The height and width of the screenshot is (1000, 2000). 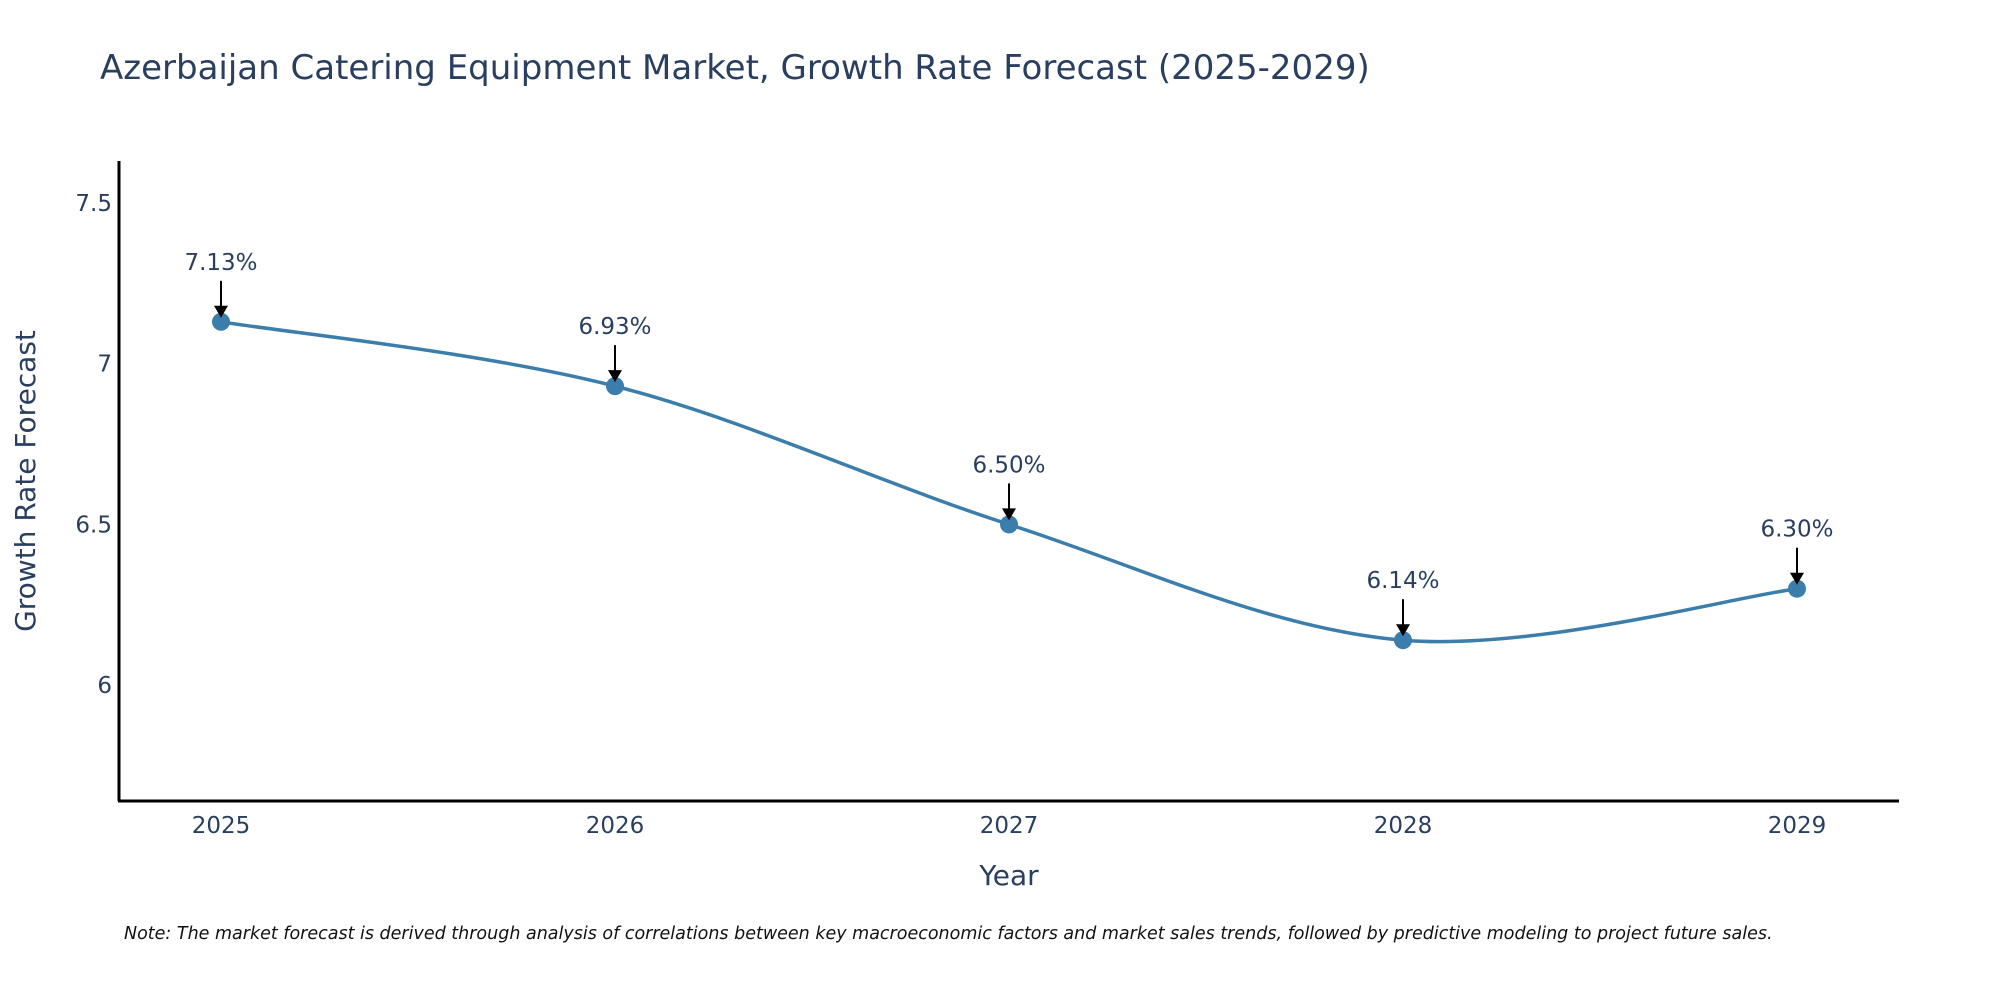 I want to click on x-tick-label: 2029, so click(x=1797, y=826).